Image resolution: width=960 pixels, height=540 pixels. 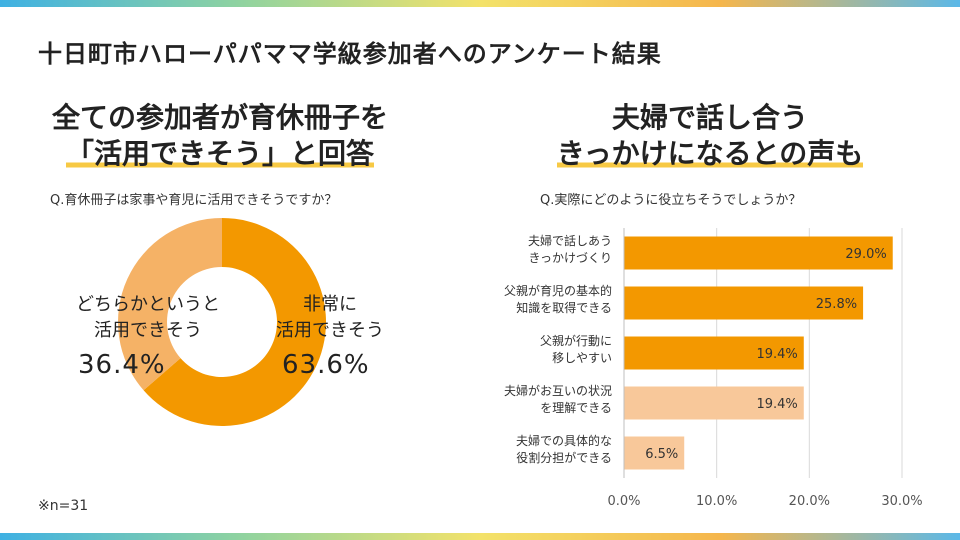 What do you see at coordinates (194, 200) in the screenshot?
I see `left-question: Q.育休冊子は家事や育児に活用できそうですか？` at bounding box center [194, 200].